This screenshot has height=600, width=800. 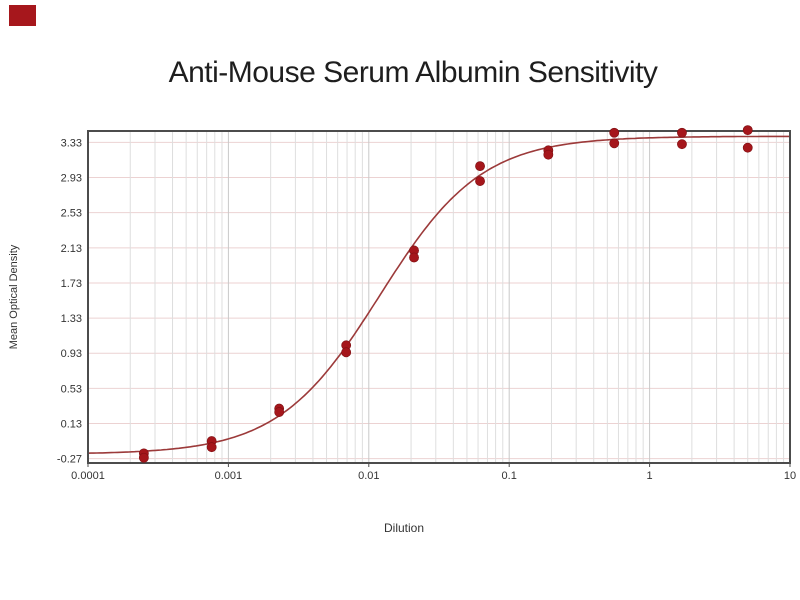 I want to click on y-tick-label: 0.93, so click(x=71, y=354).